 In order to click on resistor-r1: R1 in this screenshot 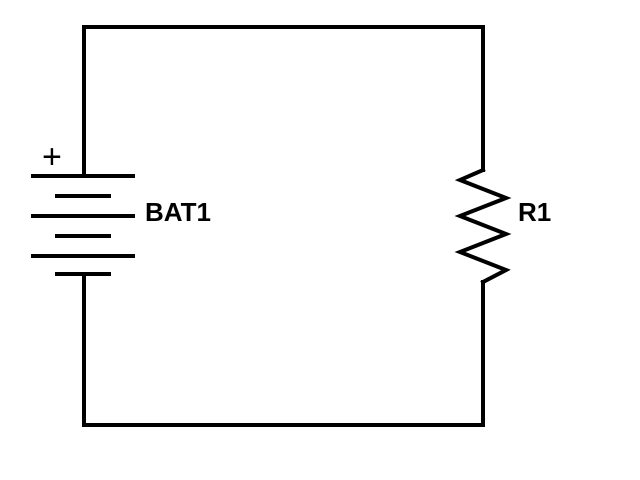, I will do `click(502, 226)`.